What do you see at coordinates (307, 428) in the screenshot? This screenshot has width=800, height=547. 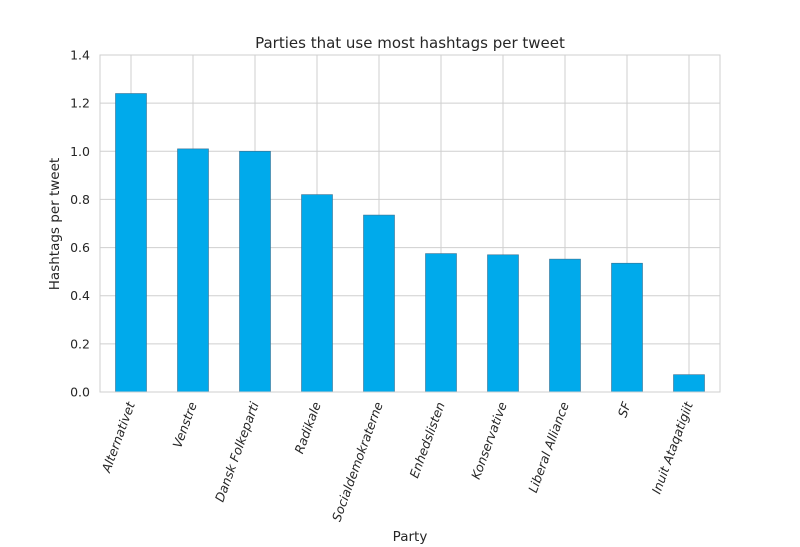 I see `x-tick-label: Radikale` at bounding box center [307, 428].